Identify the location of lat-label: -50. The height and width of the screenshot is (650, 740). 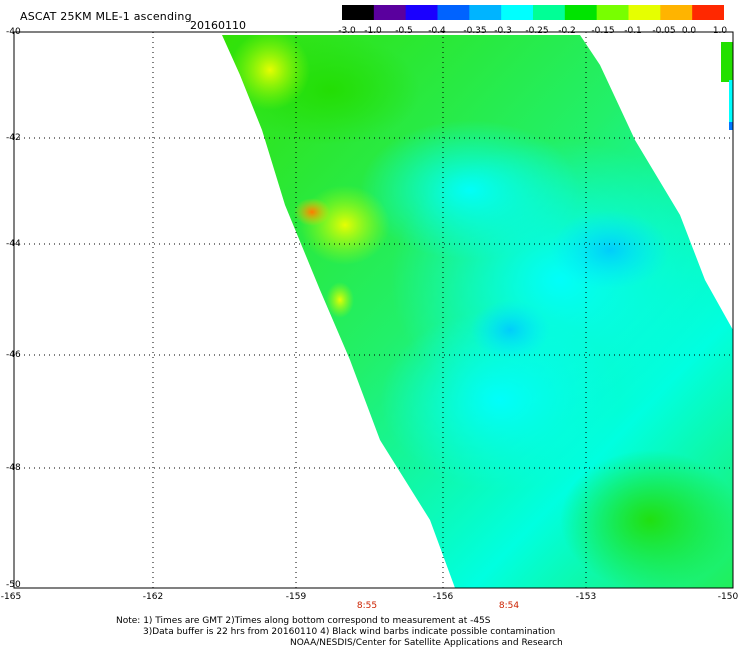
(13, 585).